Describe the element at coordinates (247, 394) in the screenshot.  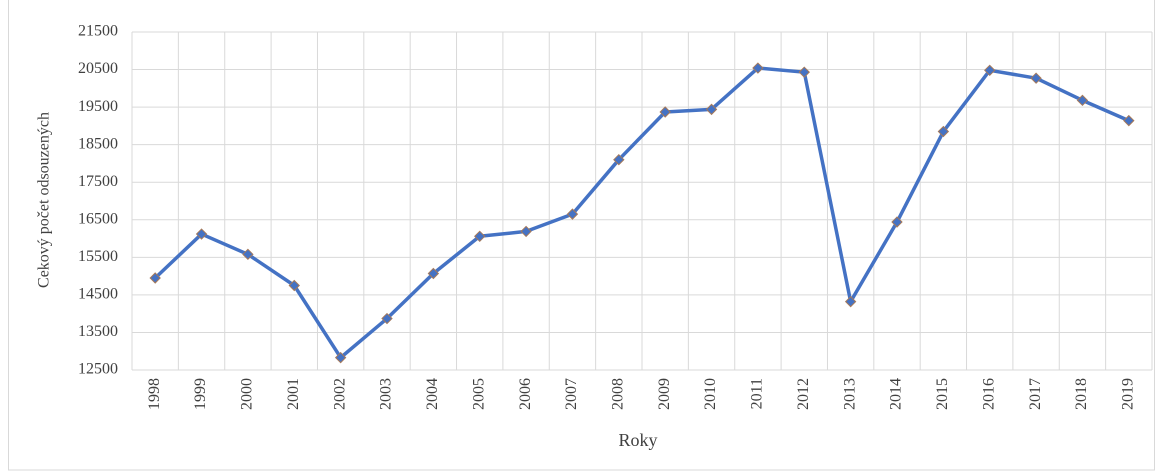
I see `x-tick-label: 2000` at that location.